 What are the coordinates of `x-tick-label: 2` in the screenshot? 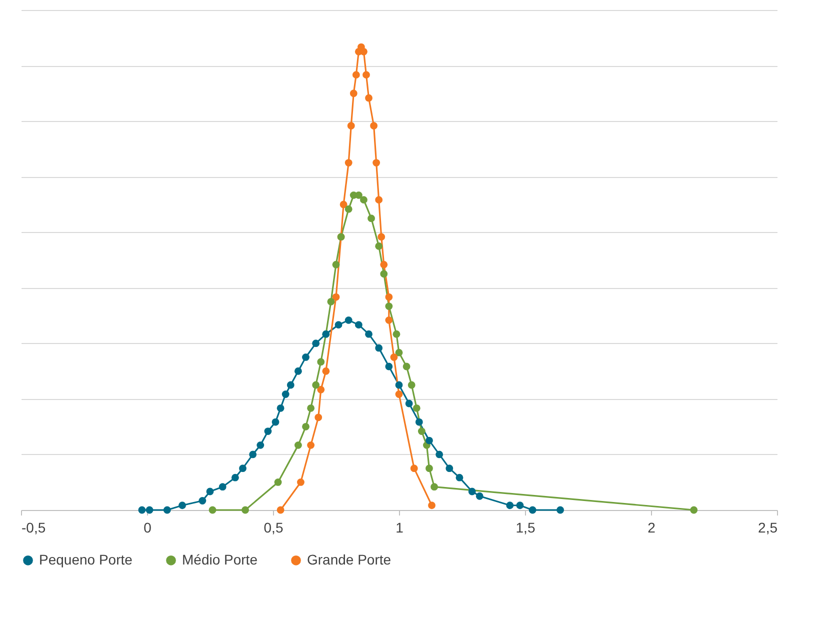 It's located at (652, 528).